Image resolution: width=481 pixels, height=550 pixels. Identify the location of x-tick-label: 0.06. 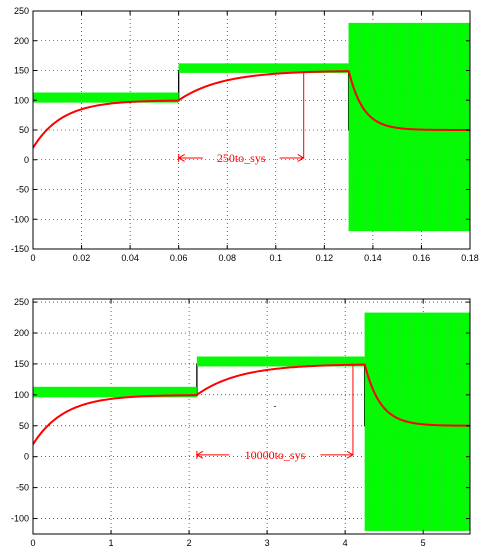
(179, 258).